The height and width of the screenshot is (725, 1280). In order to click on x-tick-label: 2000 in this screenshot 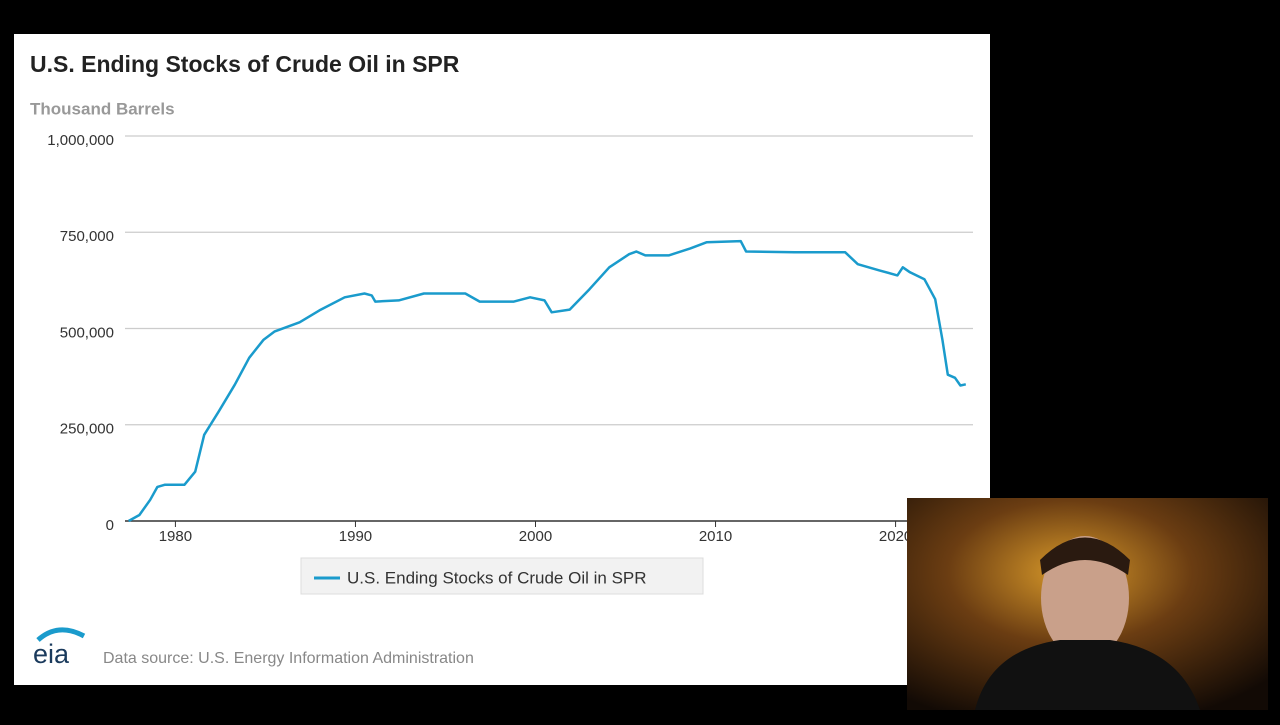, I will do `click(535, 536)`.